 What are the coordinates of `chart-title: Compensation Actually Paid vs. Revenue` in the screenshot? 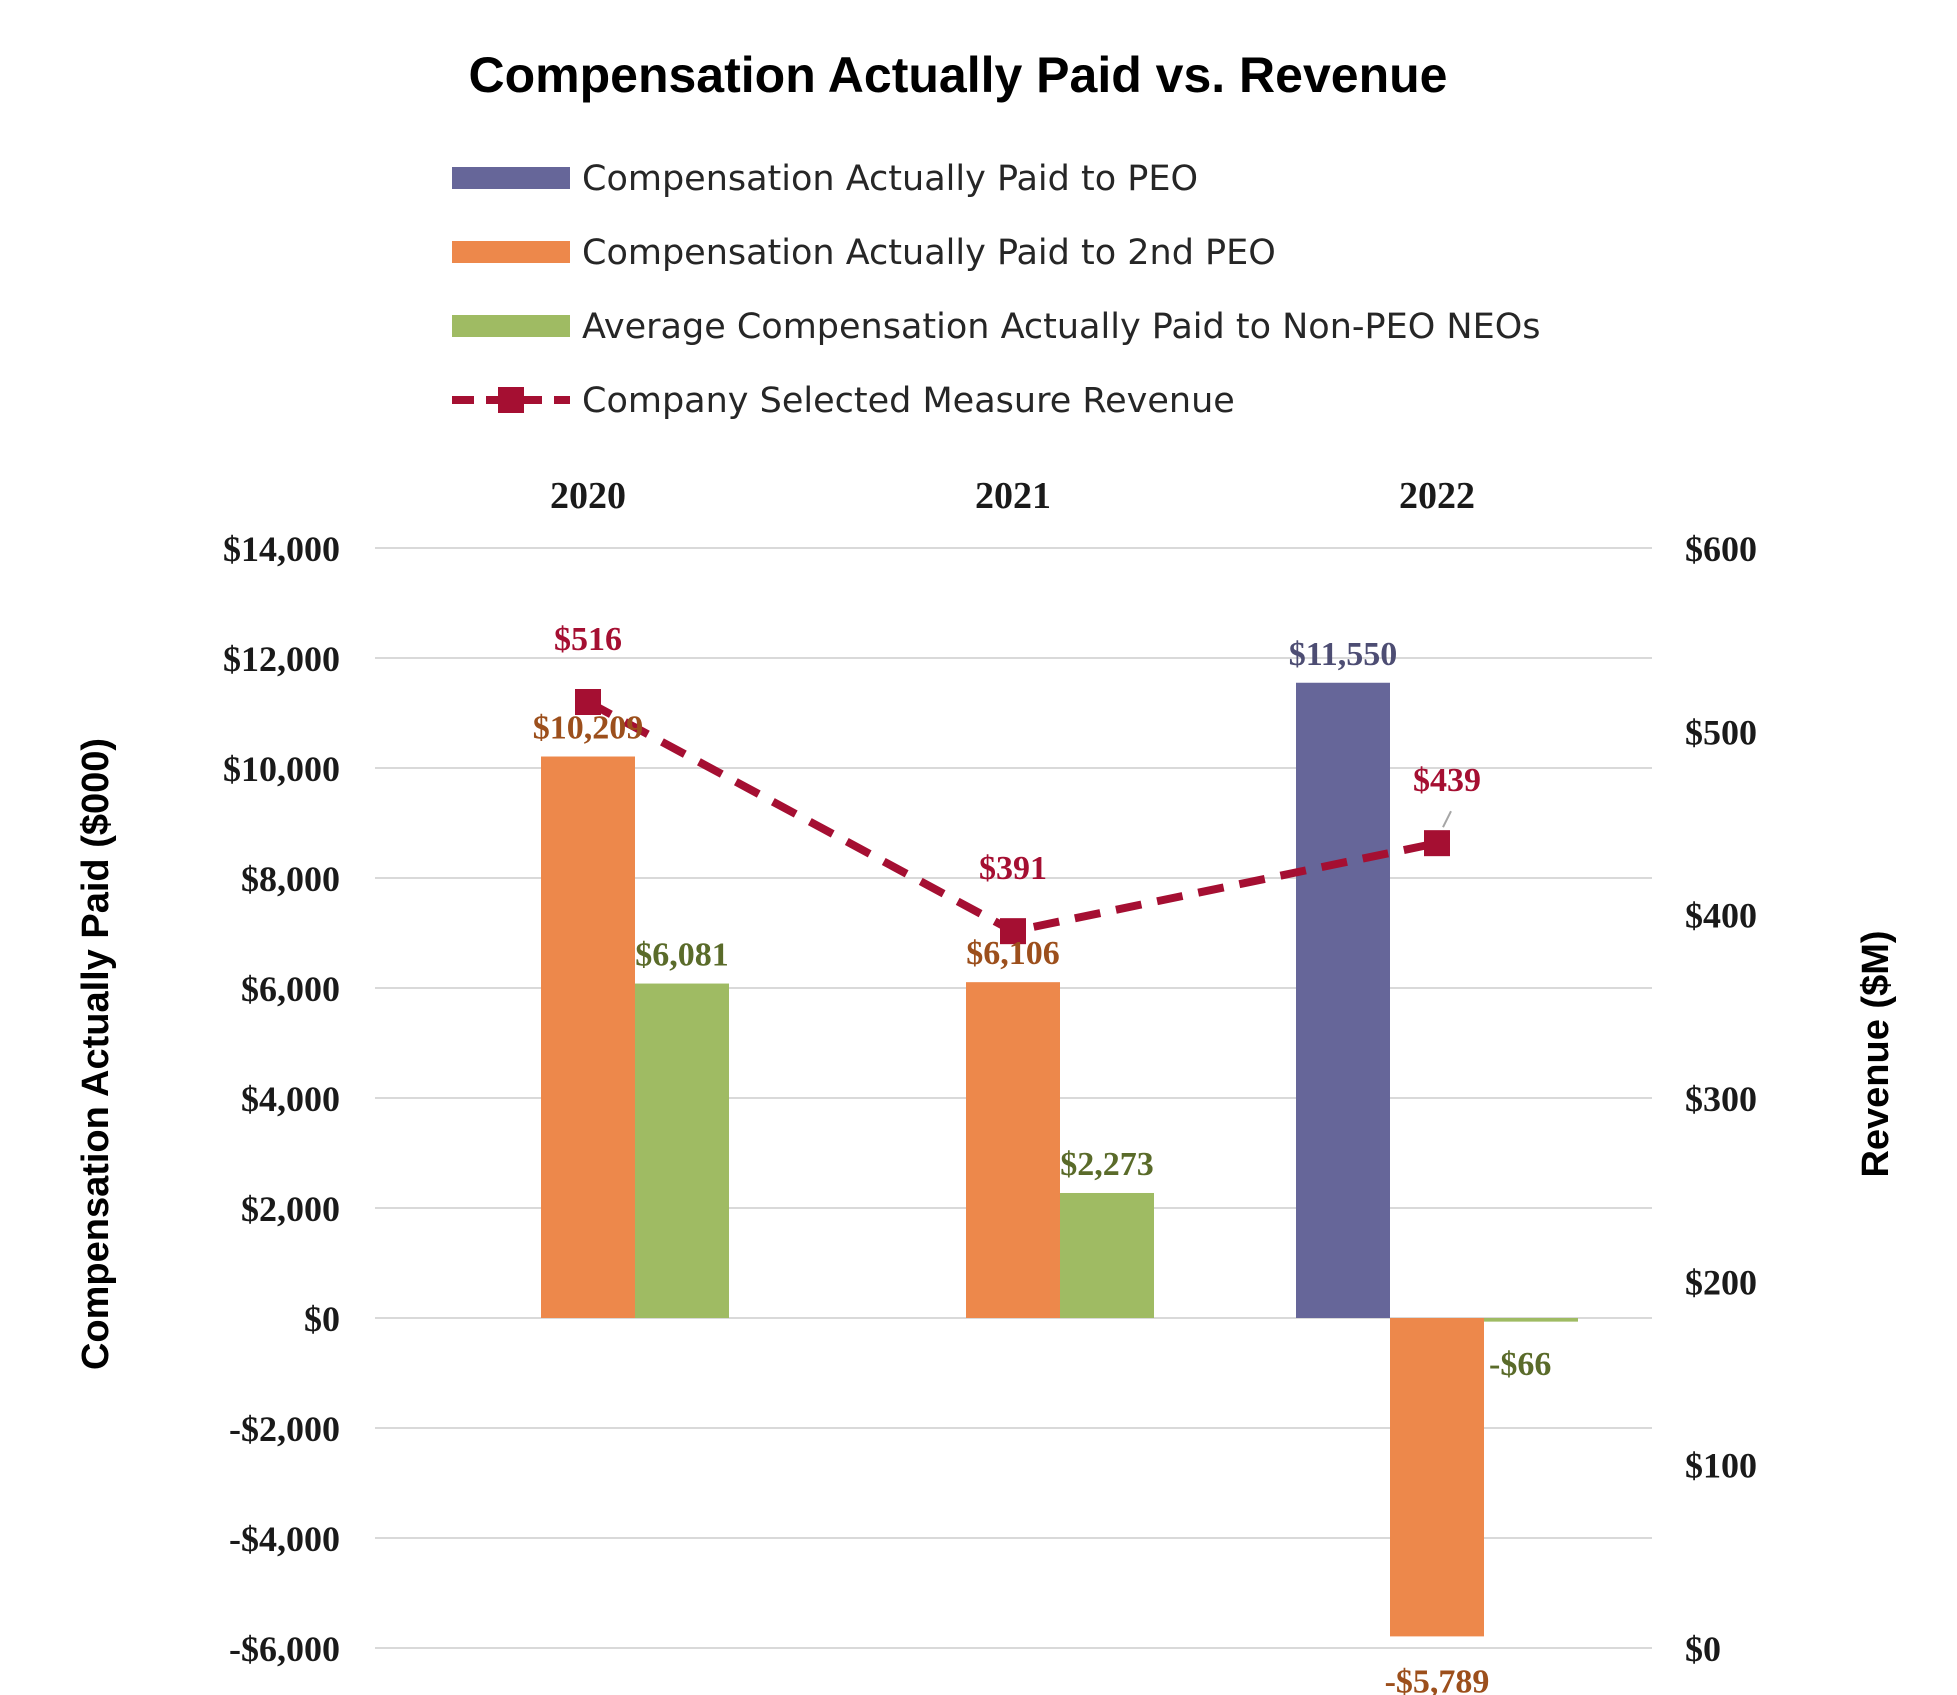 It's located at (958, 75).